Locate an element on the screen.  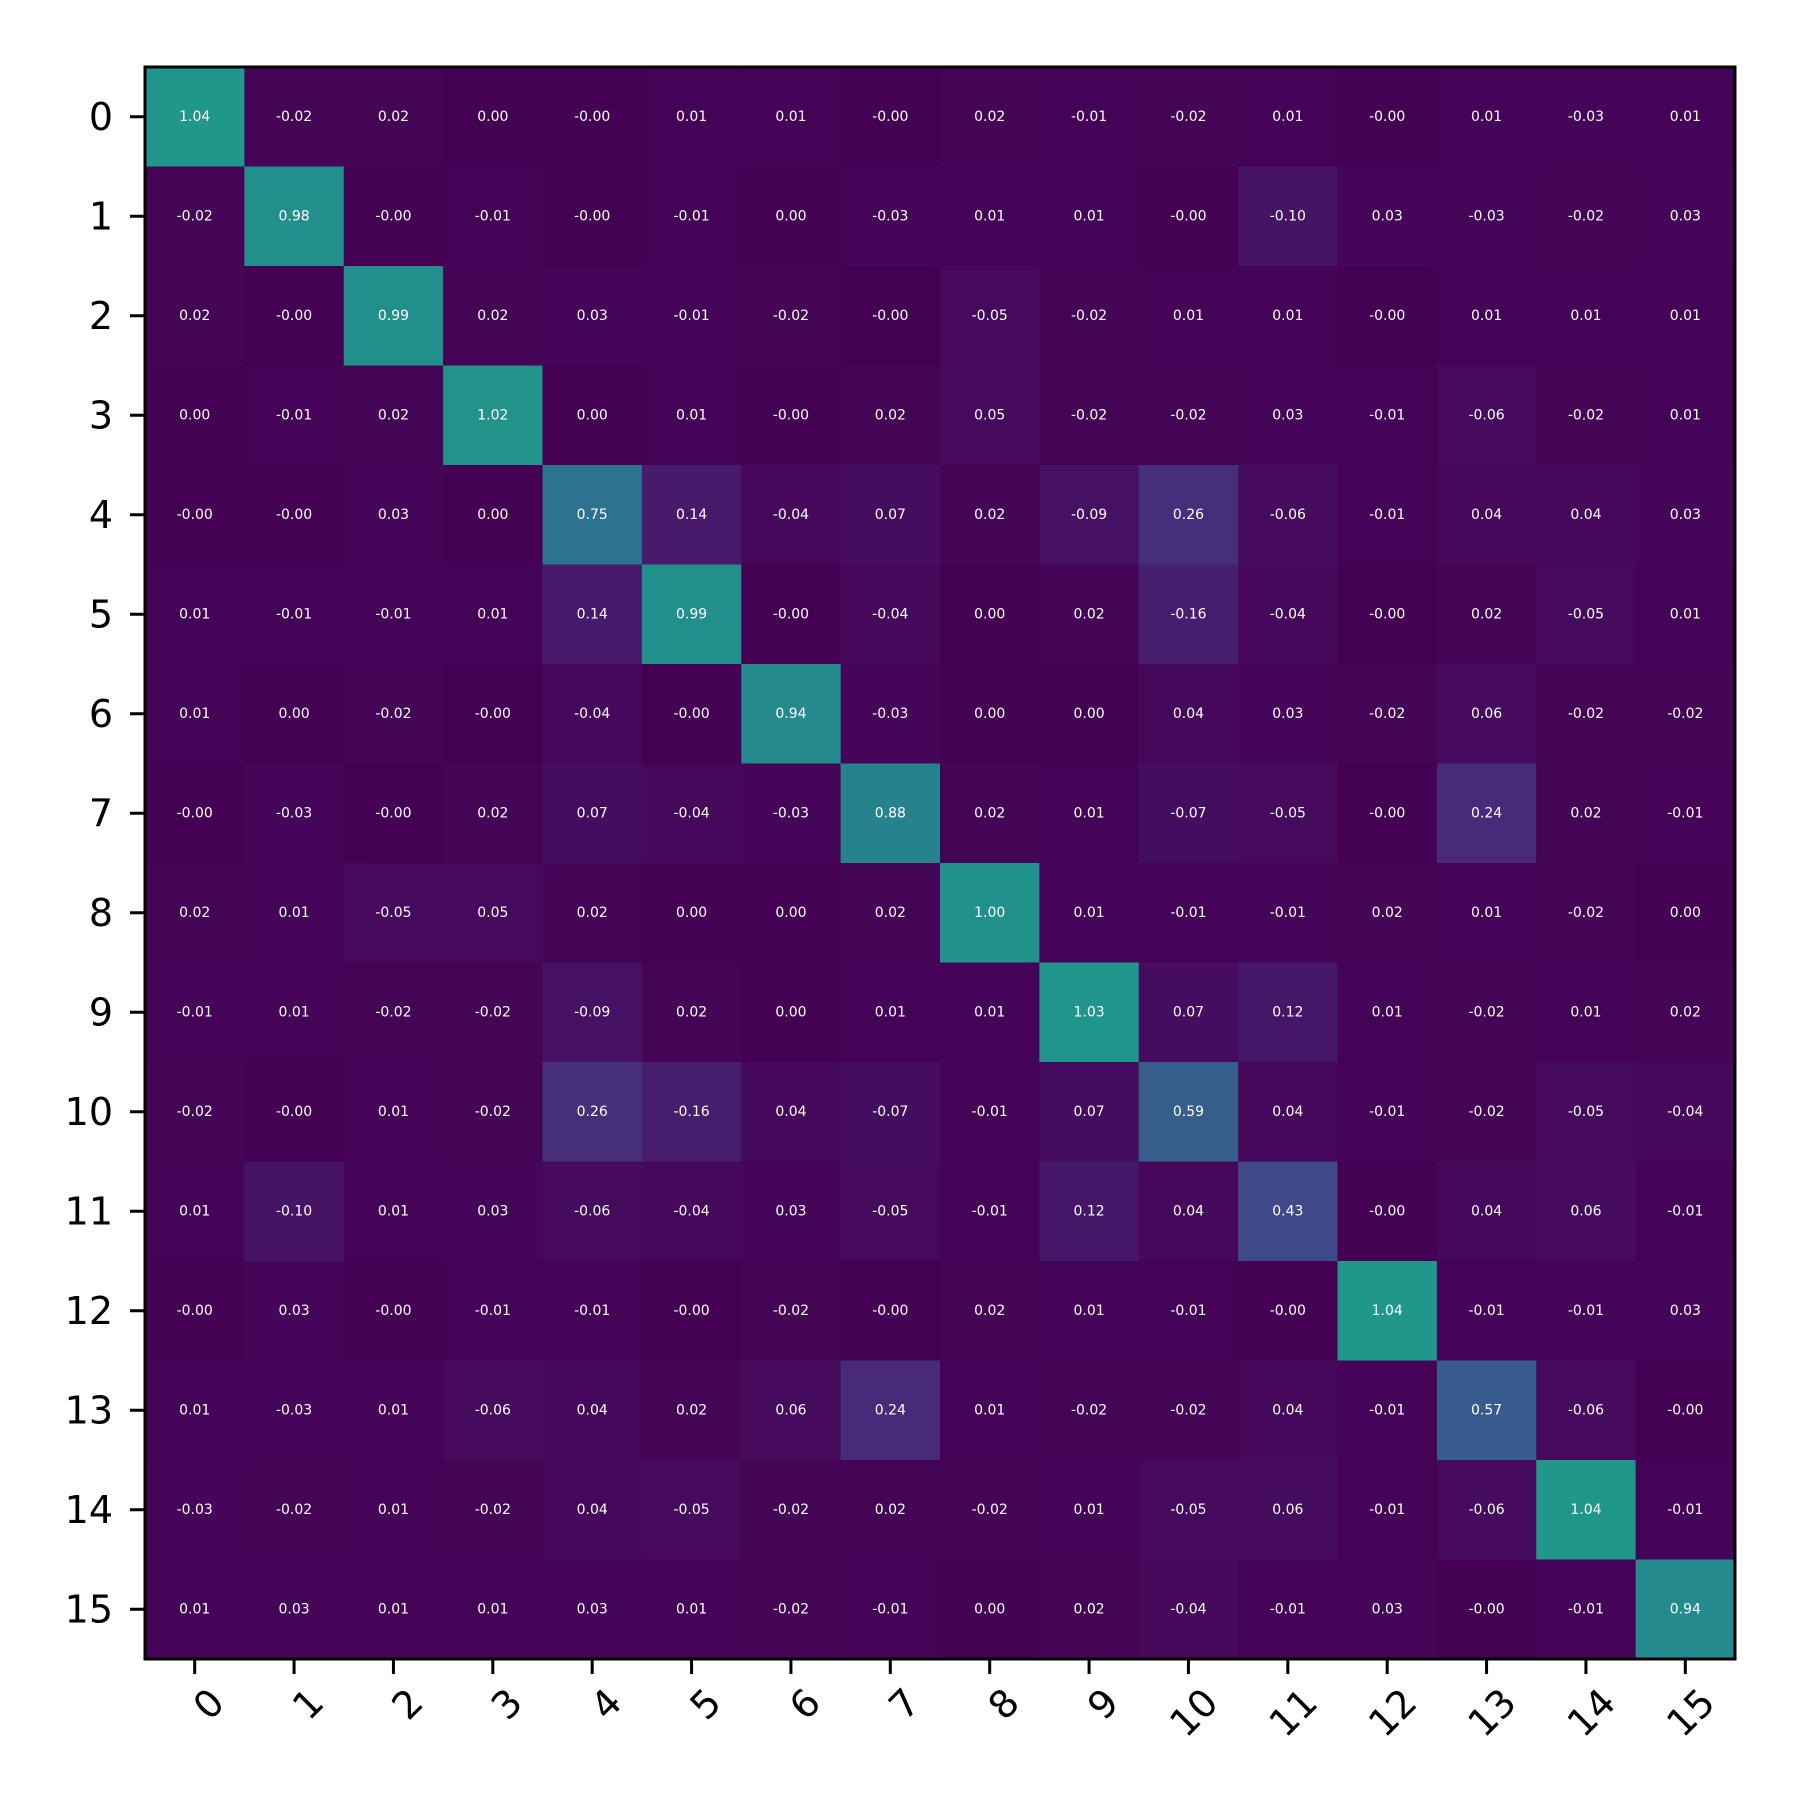
cell-value-label: 0.12 is located at coordinates (1287, 1012).